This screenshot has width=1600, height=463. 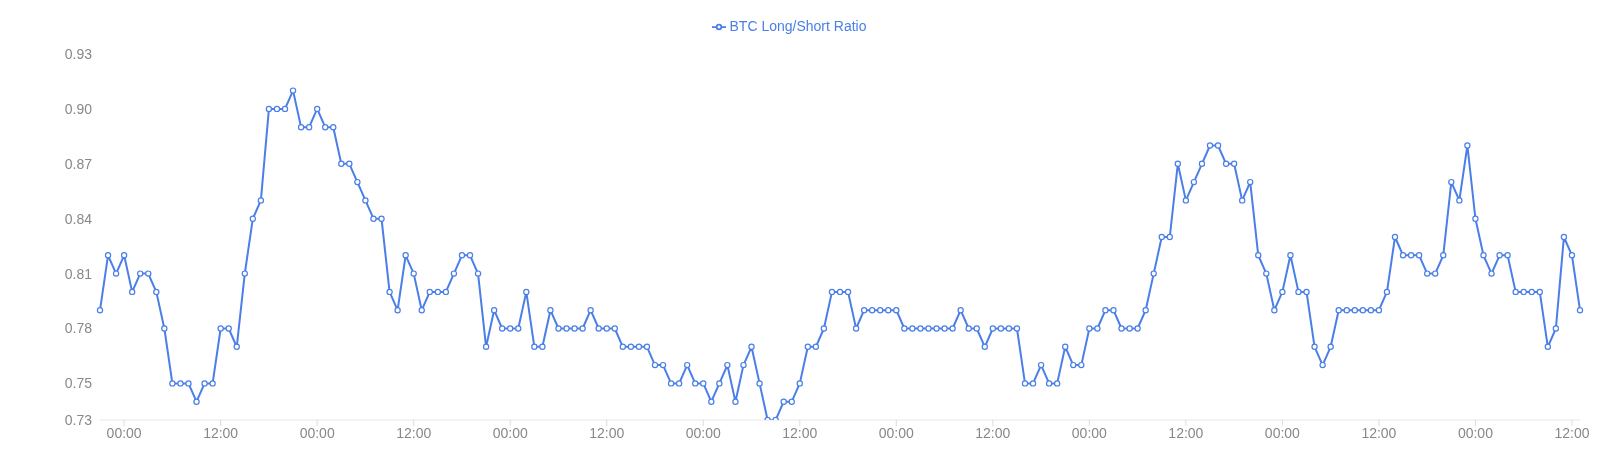 What do you see at coordinates (78, 108) in the screenshot?
I see `y-tick-label: 0.90` at bounding box center [78, 108].